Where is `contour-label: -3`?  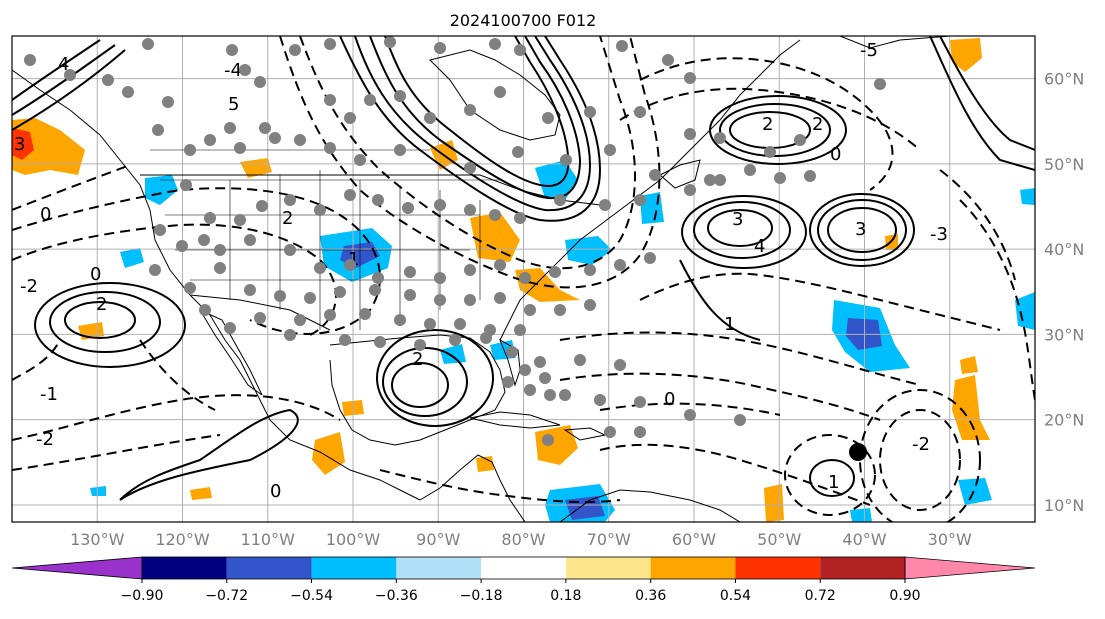 contour-label: -3 is located at coordinates (939, 234).